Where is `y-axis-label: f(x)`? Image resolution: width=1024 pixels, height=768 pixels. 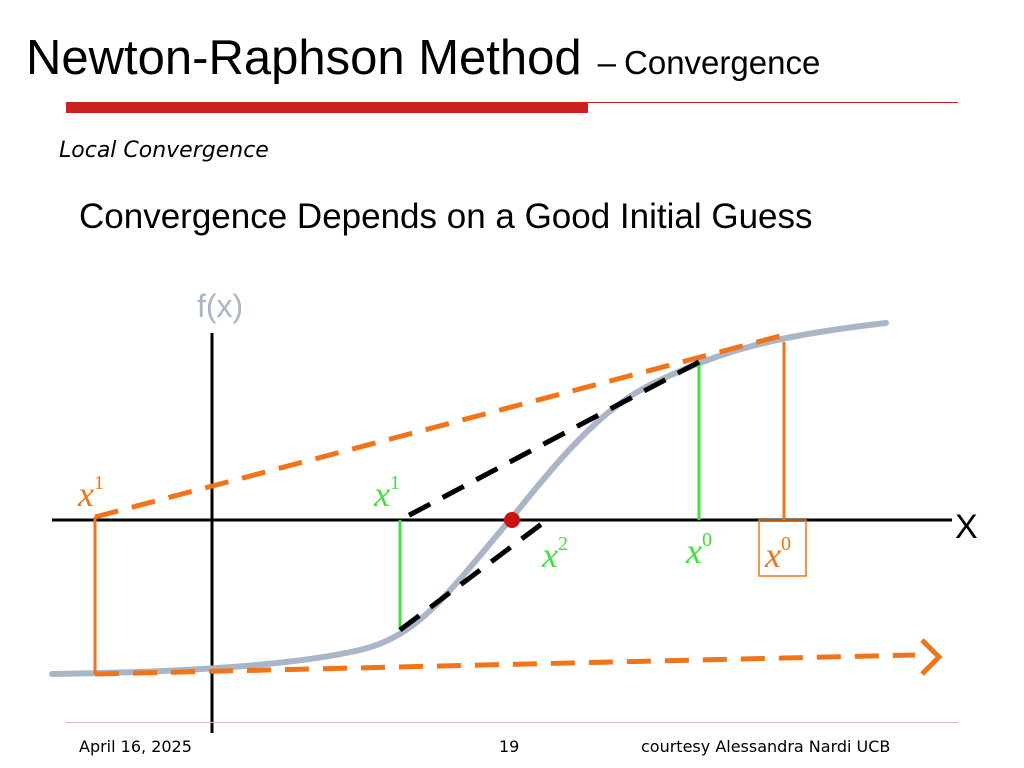
y-axis-label: f(x) is located at coordinates (220, 306).